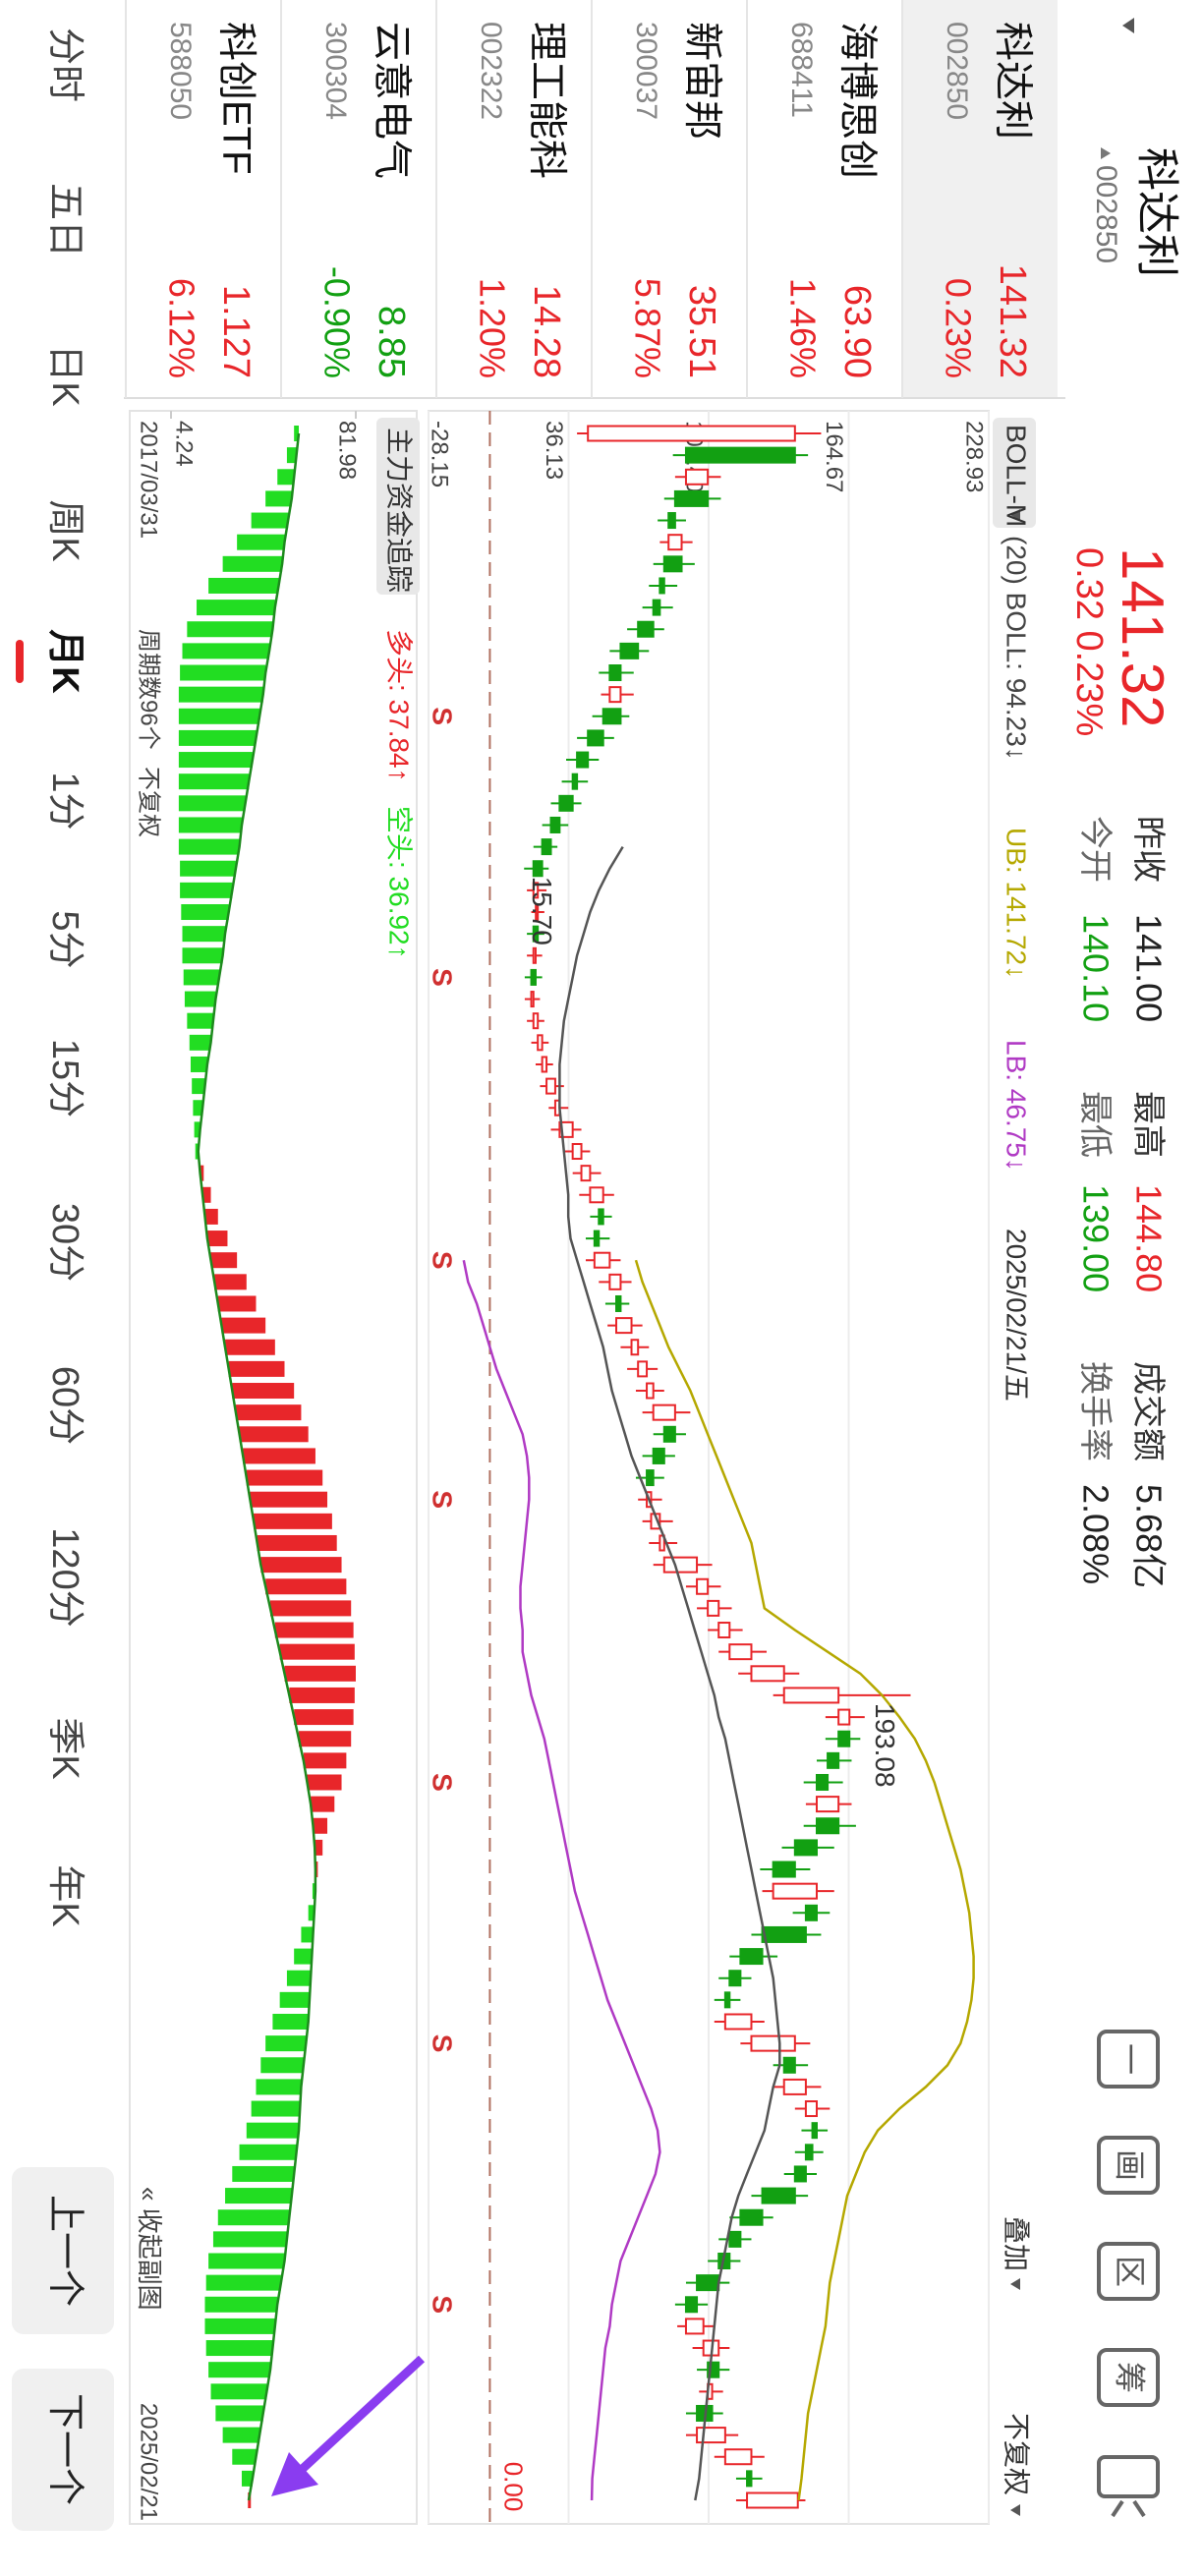  I want to click on sub-button, so click(398, 507).